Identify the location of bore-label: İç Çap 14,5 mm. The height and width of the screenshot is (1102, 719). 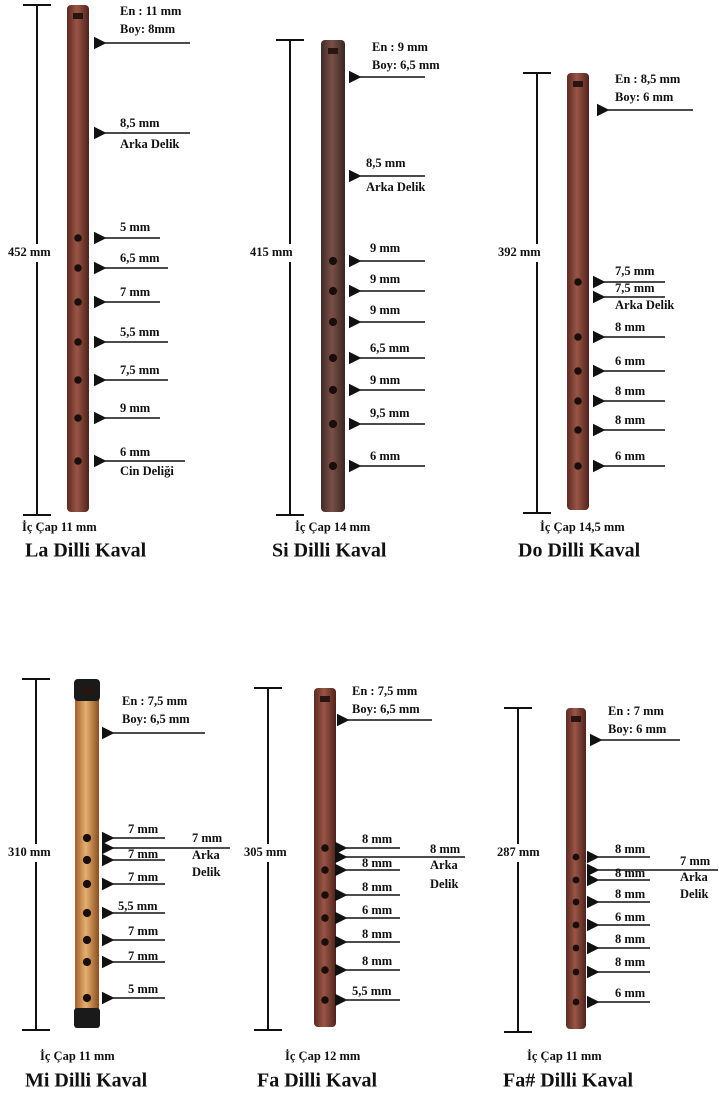
(582, 527).